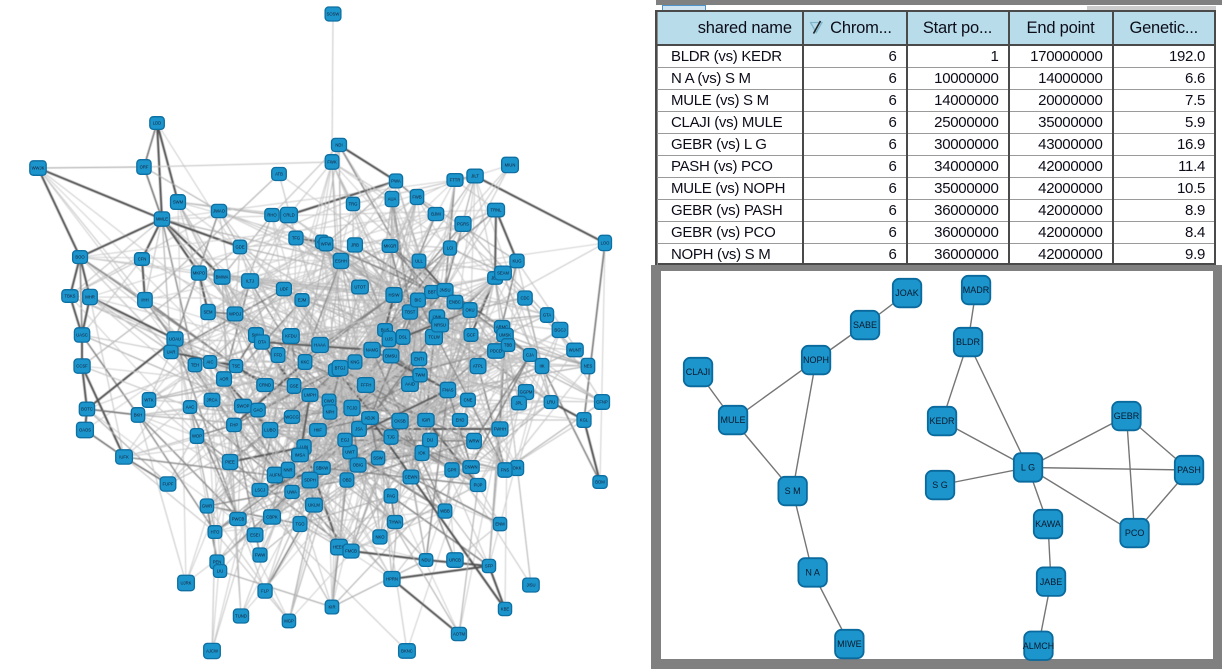 This screenshot has width=1222, height=669. Describe the element at coordinates (360, 287) in the screenshot. I see `svg-text: UTOT` at that location.